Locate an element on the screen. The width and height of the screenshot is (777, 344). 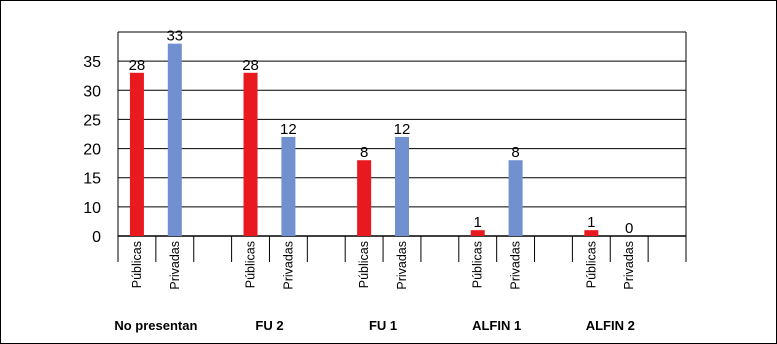
group-label: No presentan is located at coordinates (155, 325).